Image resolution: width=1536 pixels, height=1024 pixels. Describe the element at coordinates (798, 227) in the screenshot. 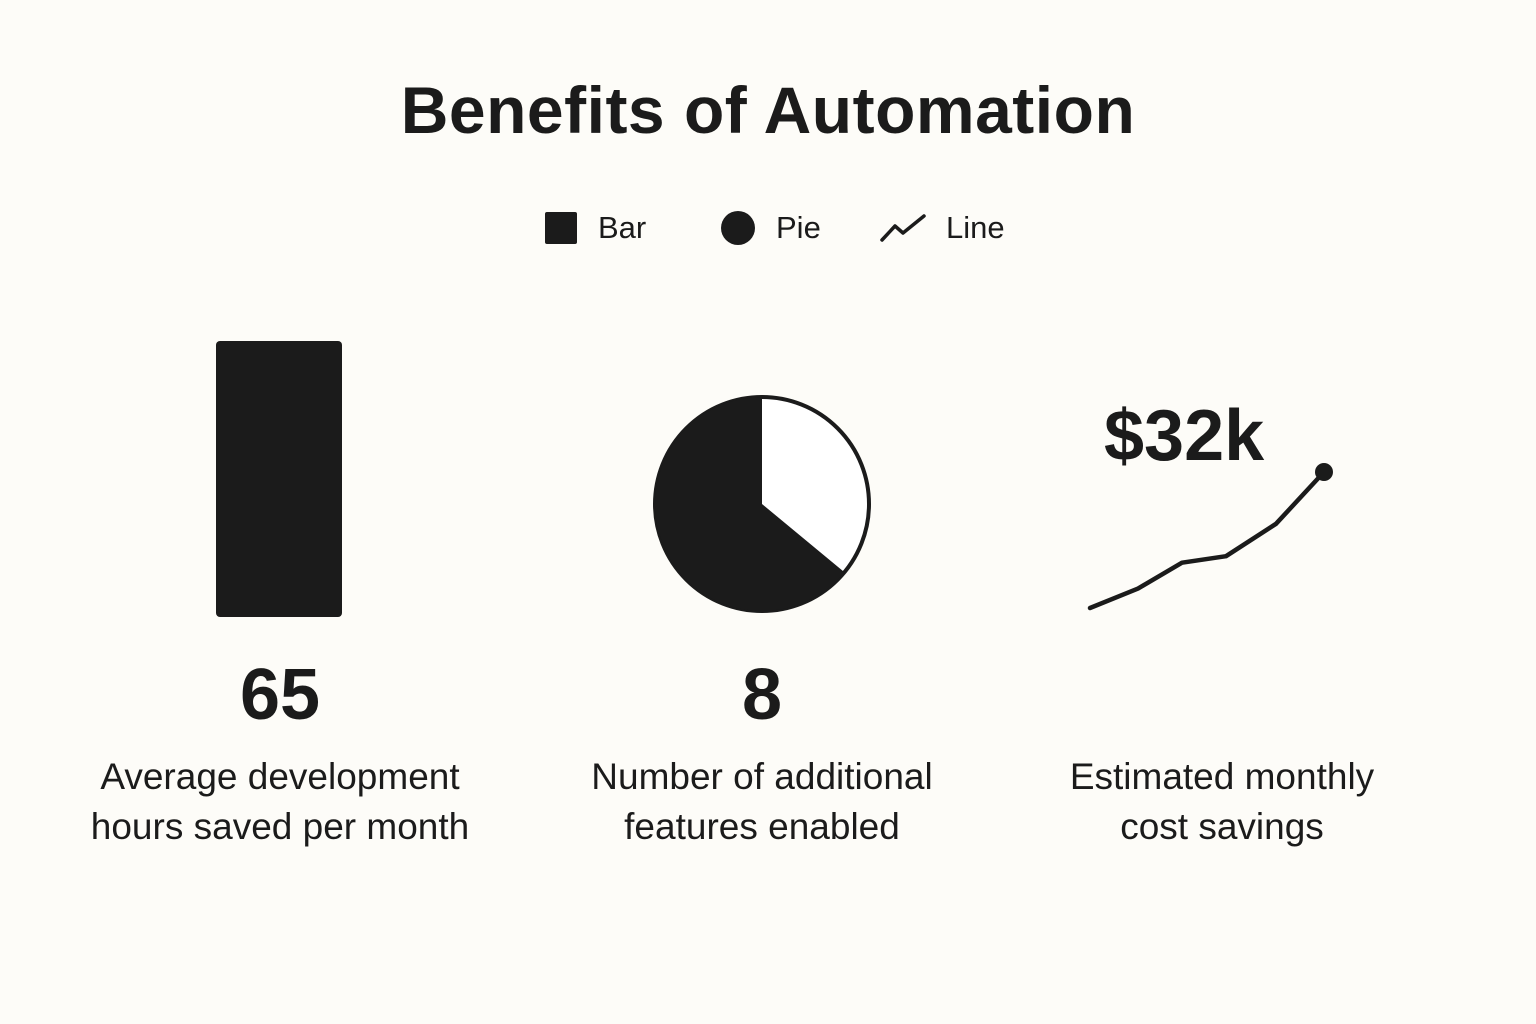

I see `legend-label-pie: Pie` at that location.